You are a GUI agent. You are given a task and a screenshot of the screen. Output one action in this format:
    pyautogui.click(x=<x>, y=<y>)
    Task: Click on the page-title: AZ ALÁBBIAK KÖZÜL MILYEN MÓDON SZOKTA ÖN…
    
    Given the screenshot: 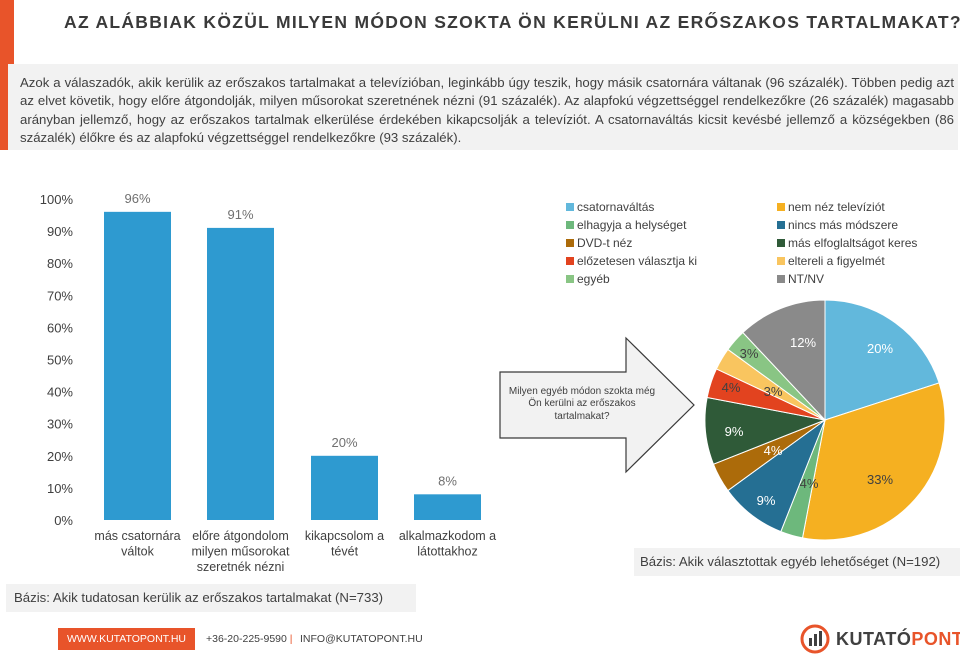 What is the action you would take?
    pyautogui.click(x=512, y=22)
    